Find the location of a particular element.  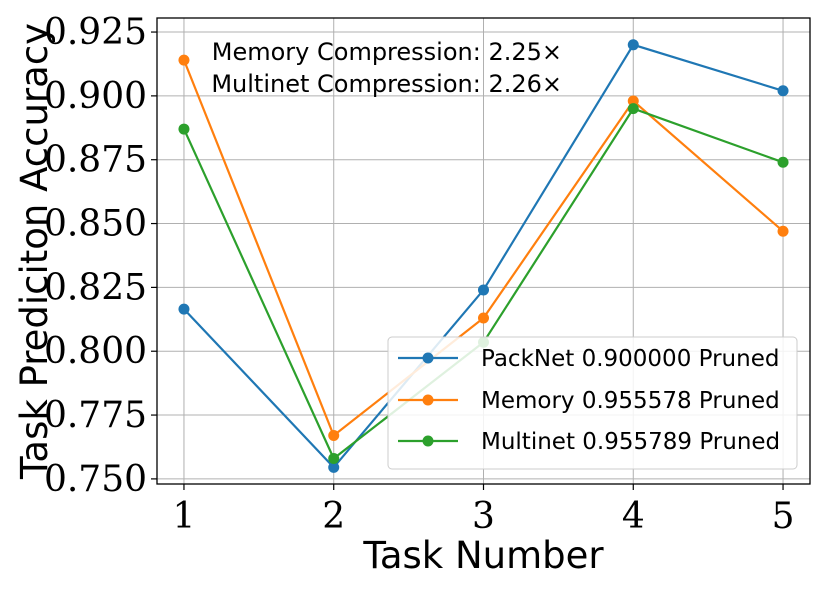

y-axis-label: Task Prediciton Accuracy is located at coordinates (34, 251).